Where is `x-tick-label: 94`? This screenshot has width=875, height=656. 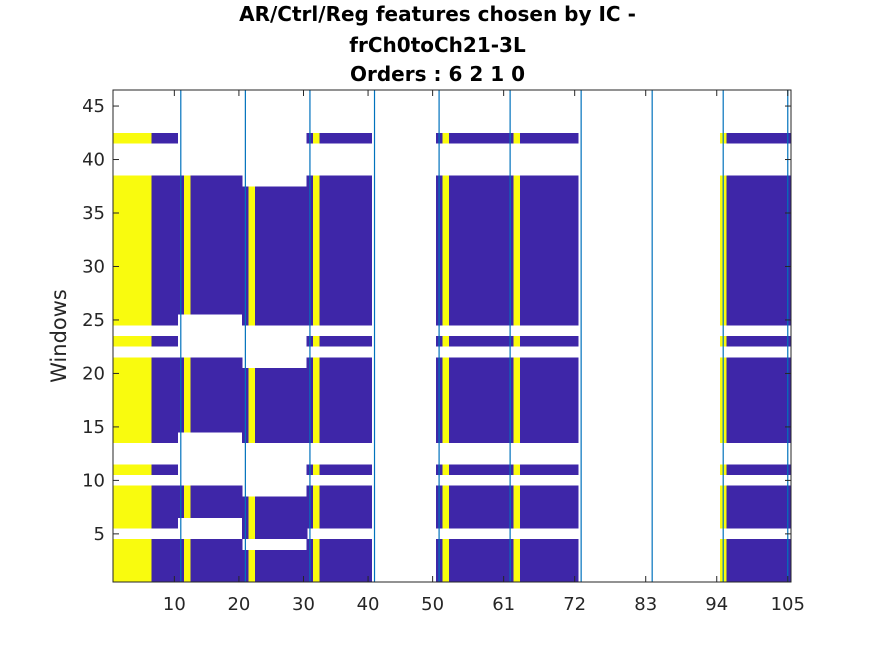
x-tick-label: 94 is located at coordinates (716, 604).